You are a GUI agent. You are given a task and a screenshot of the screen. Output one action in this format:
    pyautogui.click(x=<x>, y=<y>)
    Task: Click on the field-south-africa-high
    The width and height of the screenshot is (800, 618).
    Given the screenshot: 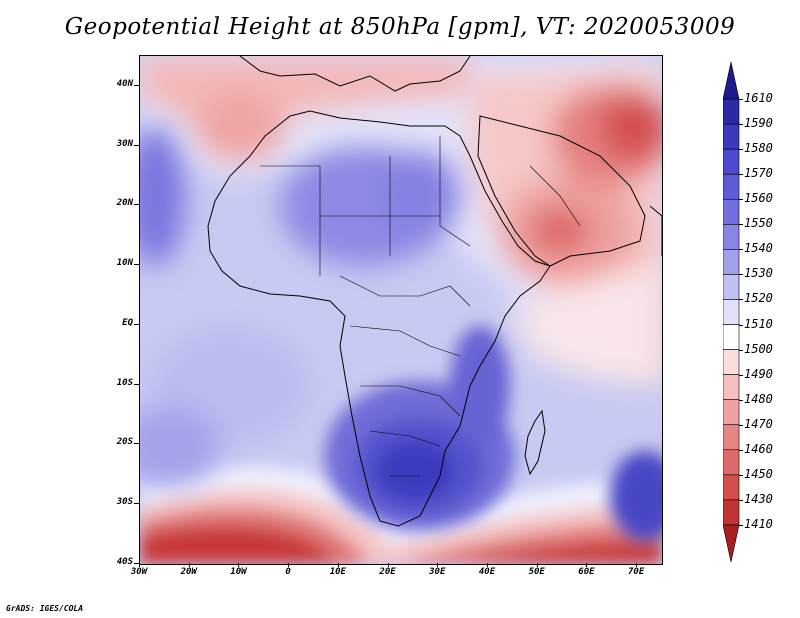 What is the action you would take?
    pyautogui.click(x=493, y=433)
    